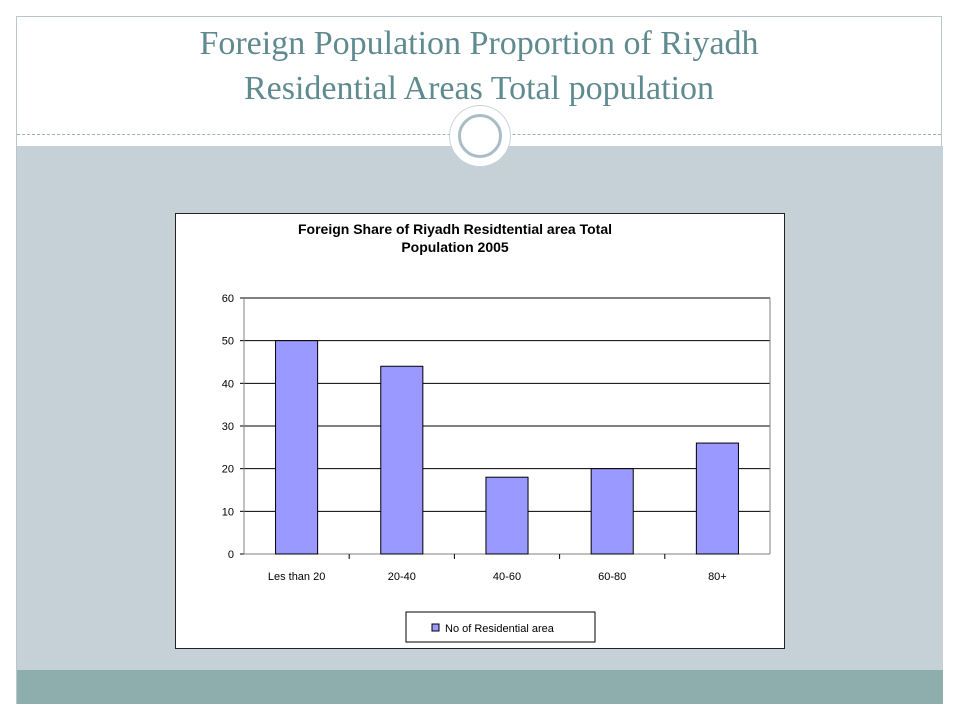 Image resolution: width=960 pixels, height=720 pixels. I want to click on legend-label: No of Residential area, so click(500, 629).